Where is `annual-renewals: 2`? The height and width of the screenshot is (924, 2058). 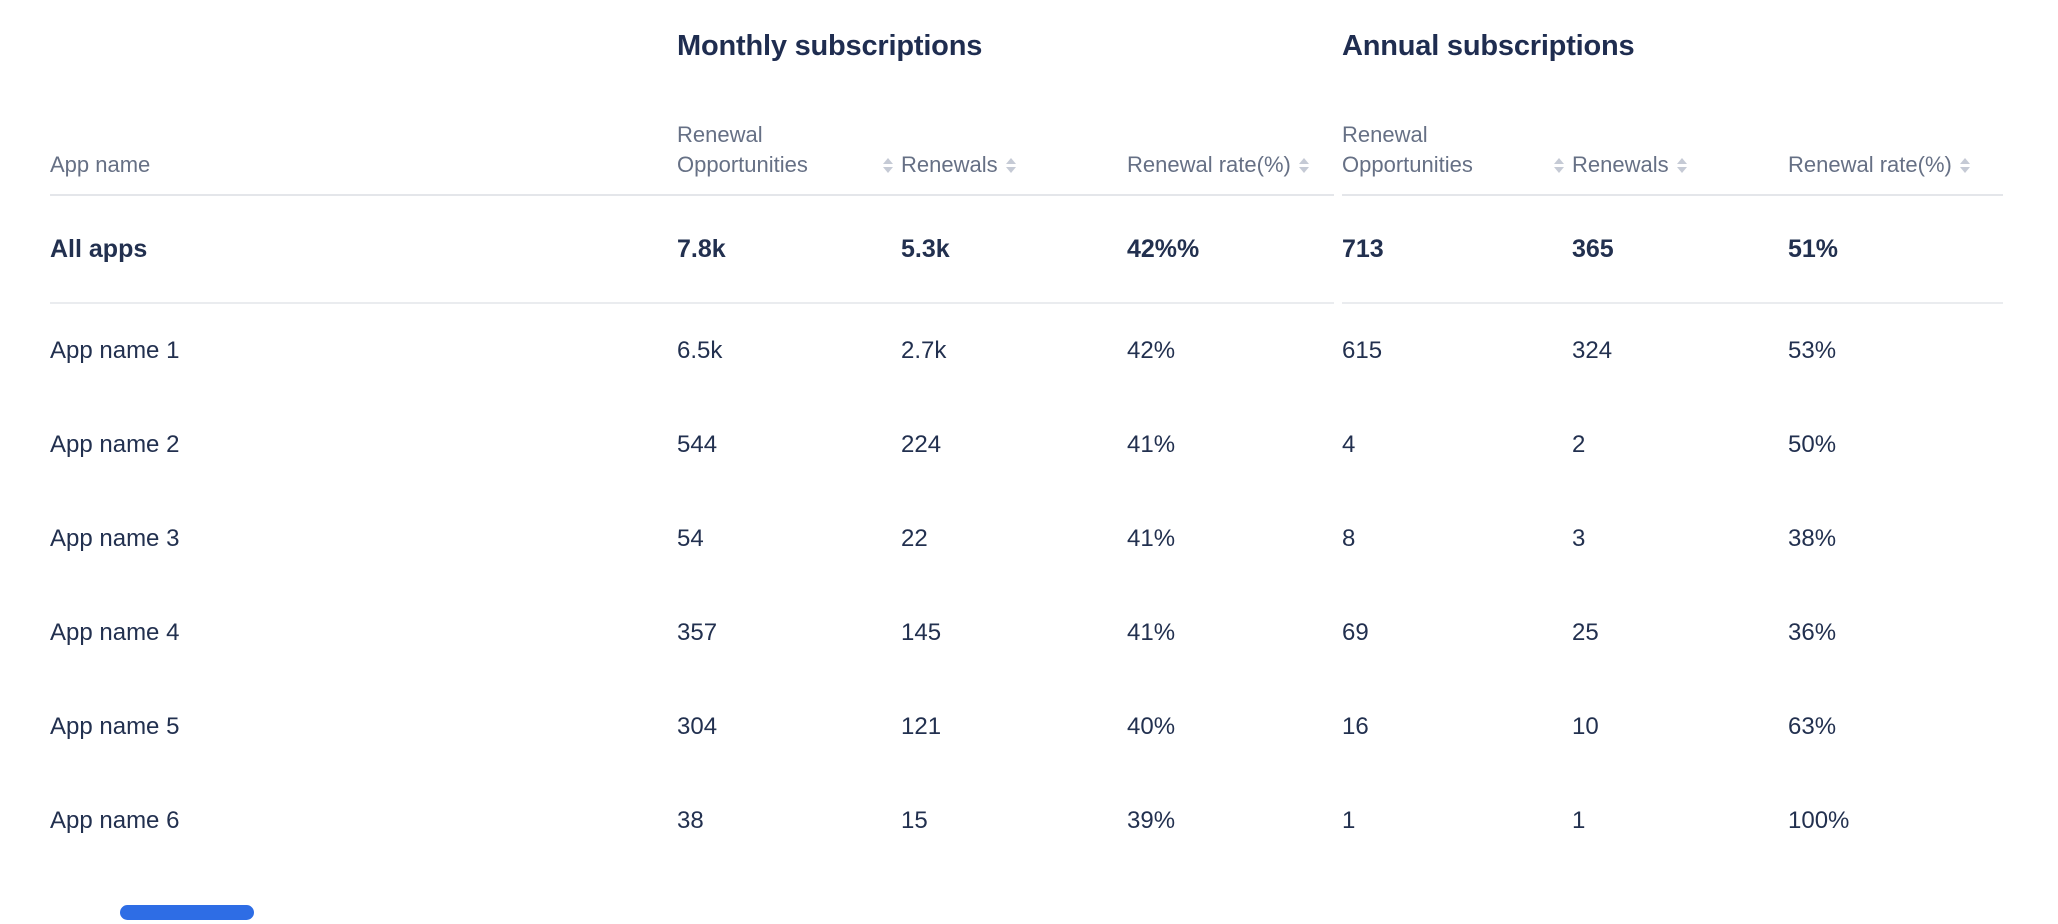 annual-renewals: 2 is located at coordinates (1579, 444).